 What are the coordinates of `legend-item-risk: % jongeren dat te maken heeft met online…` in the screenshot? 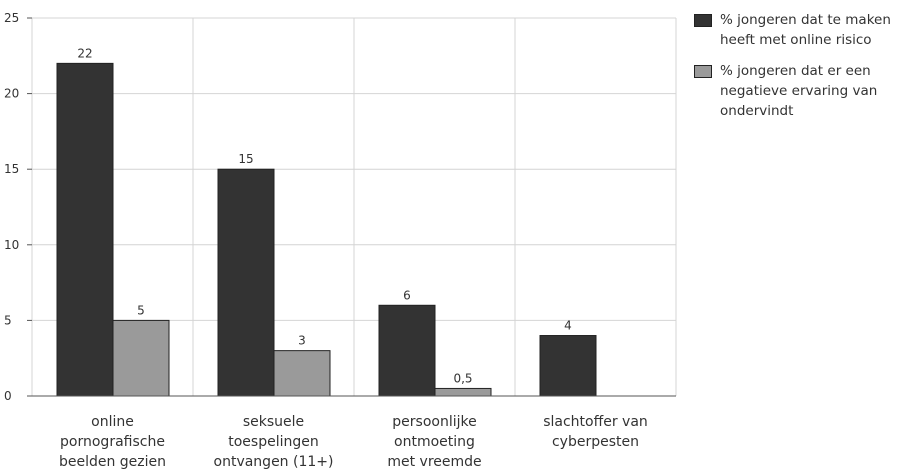 It's located at (799, 30).